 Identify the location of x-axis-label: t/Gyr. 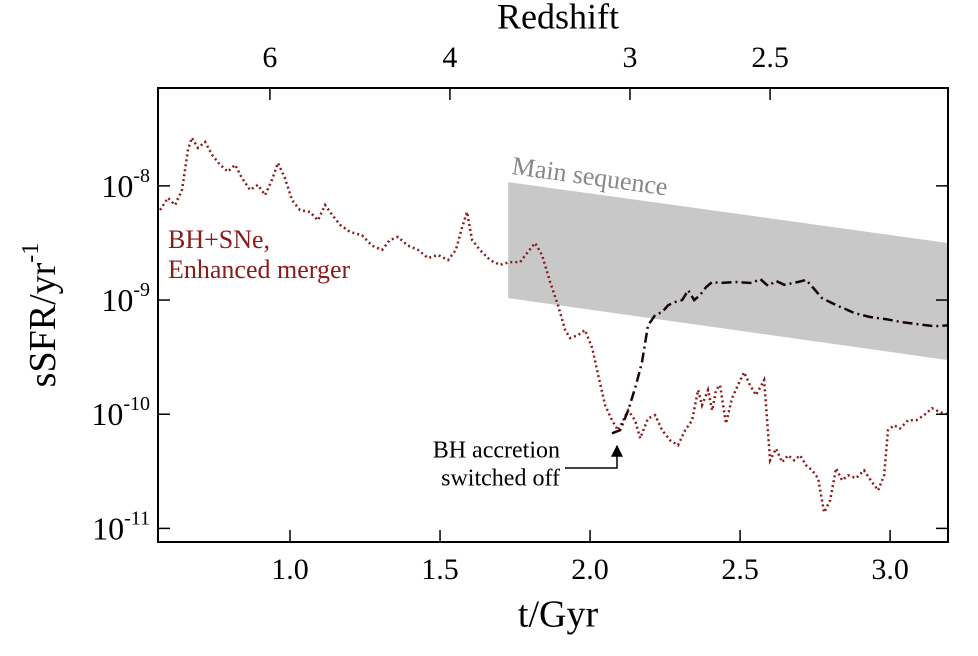
(558, 615).